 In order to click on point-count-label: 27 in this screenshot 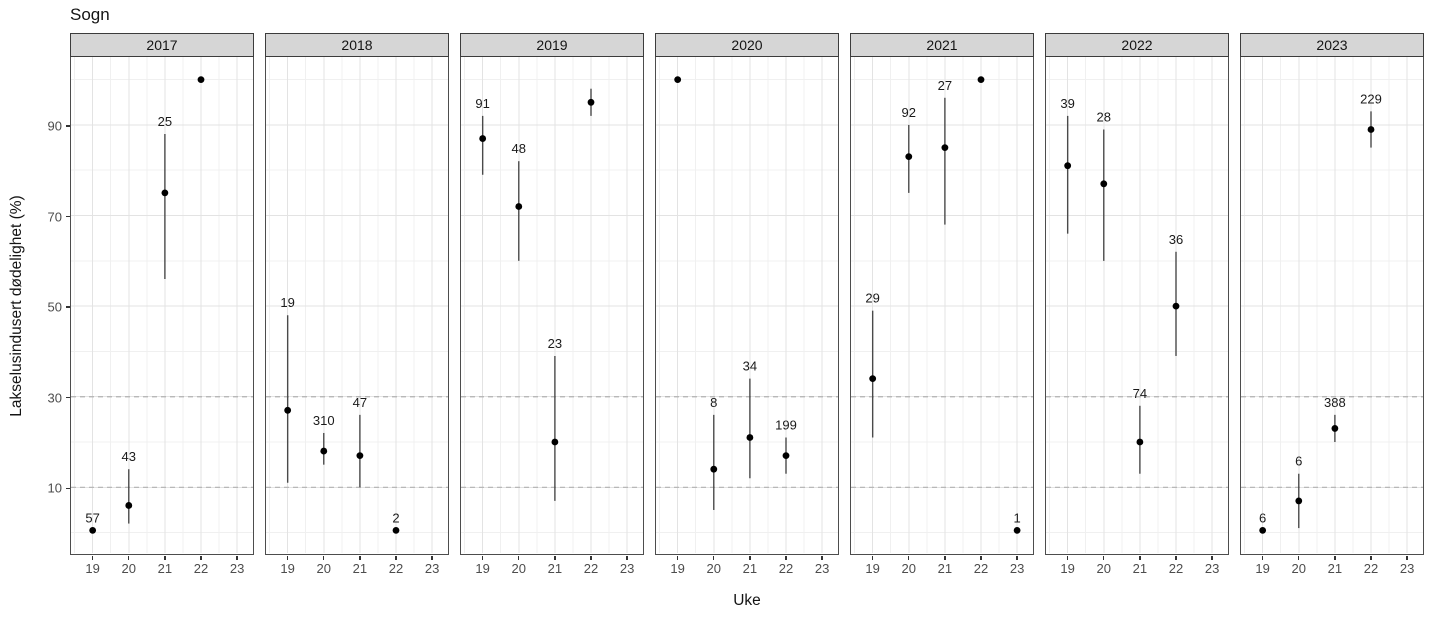, I will do `click(945, 85)`.